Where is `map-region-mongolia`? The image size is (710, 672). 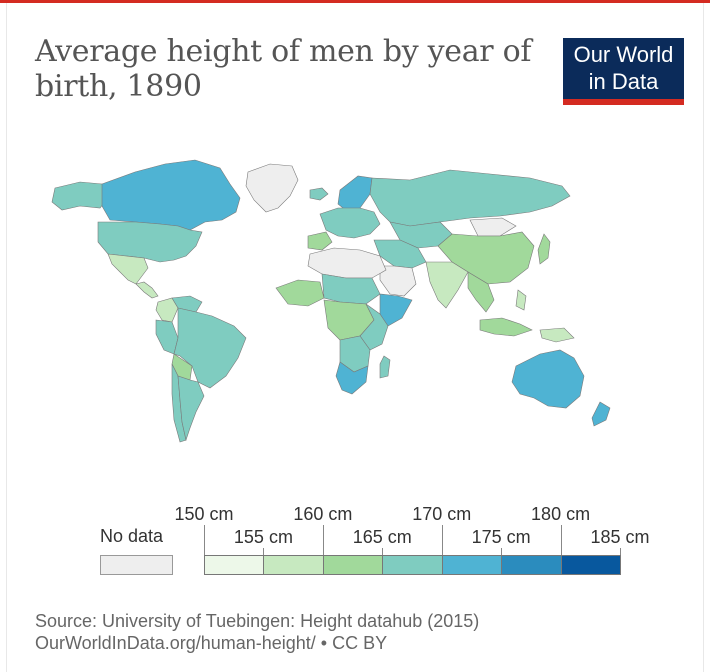
map-region-mongolia is located at coordinates (493, 227).